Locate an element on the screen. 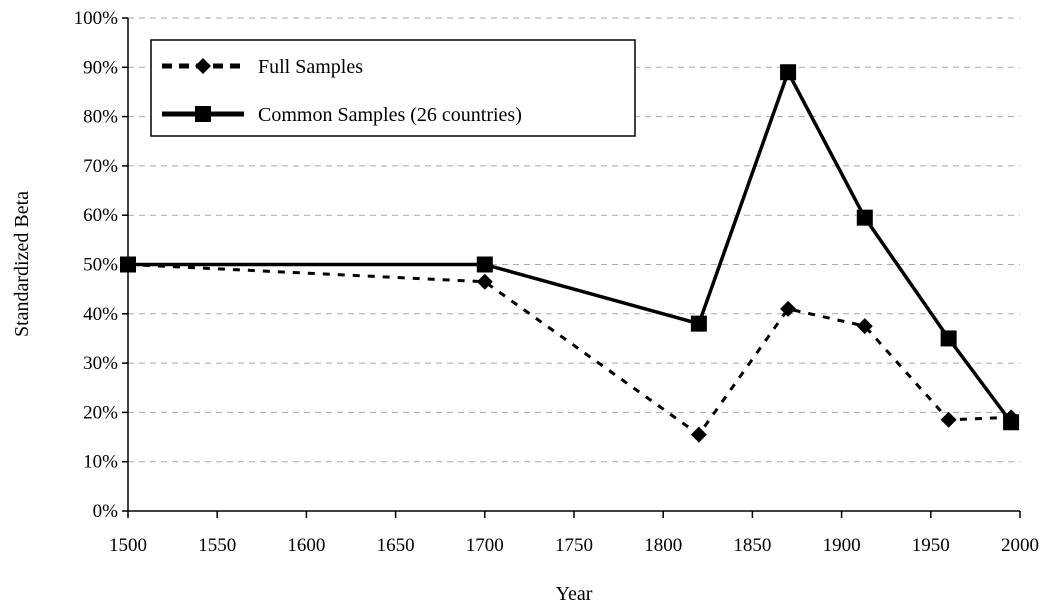  legend-label-common-samples: Common Samples (26 countries) is located at coordinates (390, 115).